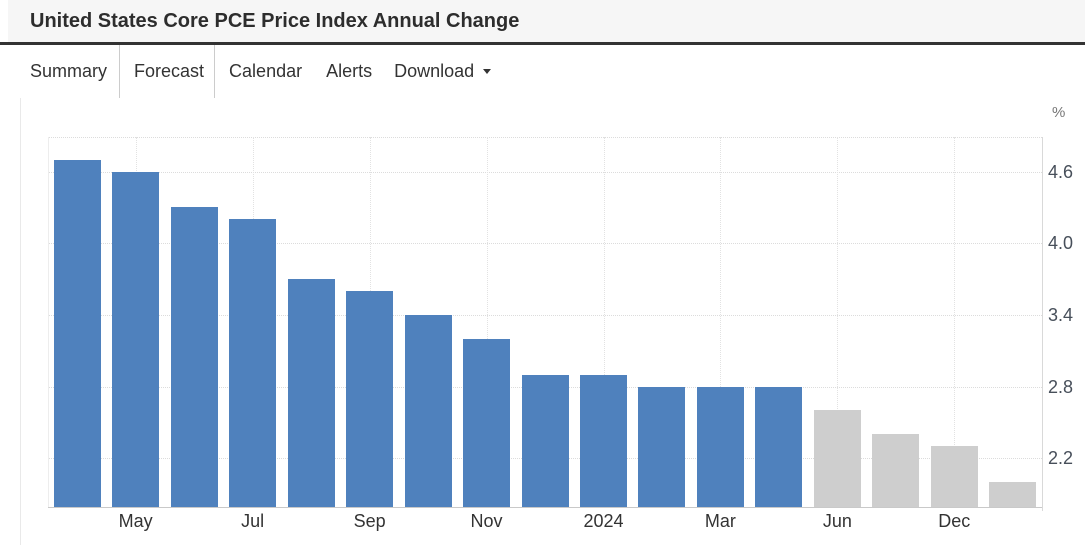  Describe the element at coordinates (77, 333) in the screenshot. I see `chart-bar-i0` at that location.